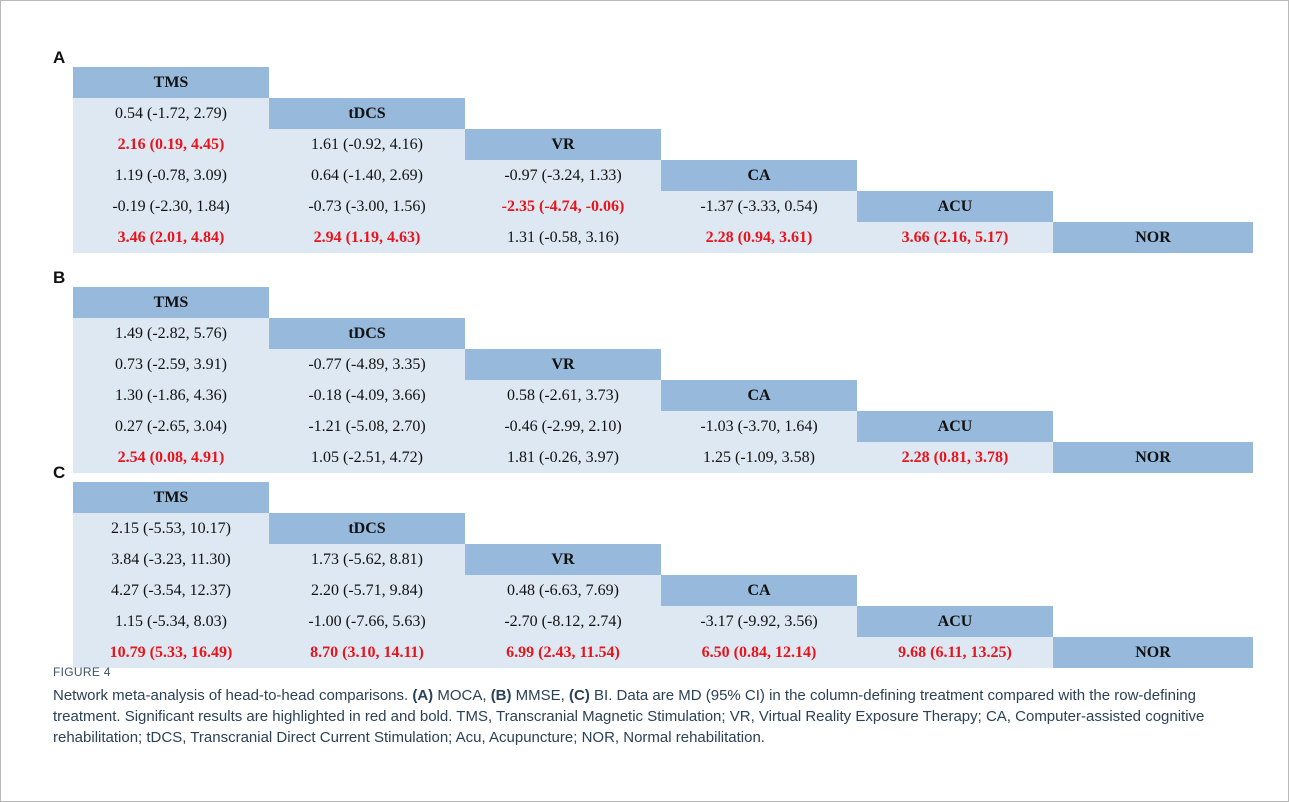 The width and height of the screenshot is (1289, 802). What do you see at coordinates (171, 457) in the screenshot?
I see `comparison-cell: 2.54 (0.08, 4.91)` at bounding box center [171, 457].